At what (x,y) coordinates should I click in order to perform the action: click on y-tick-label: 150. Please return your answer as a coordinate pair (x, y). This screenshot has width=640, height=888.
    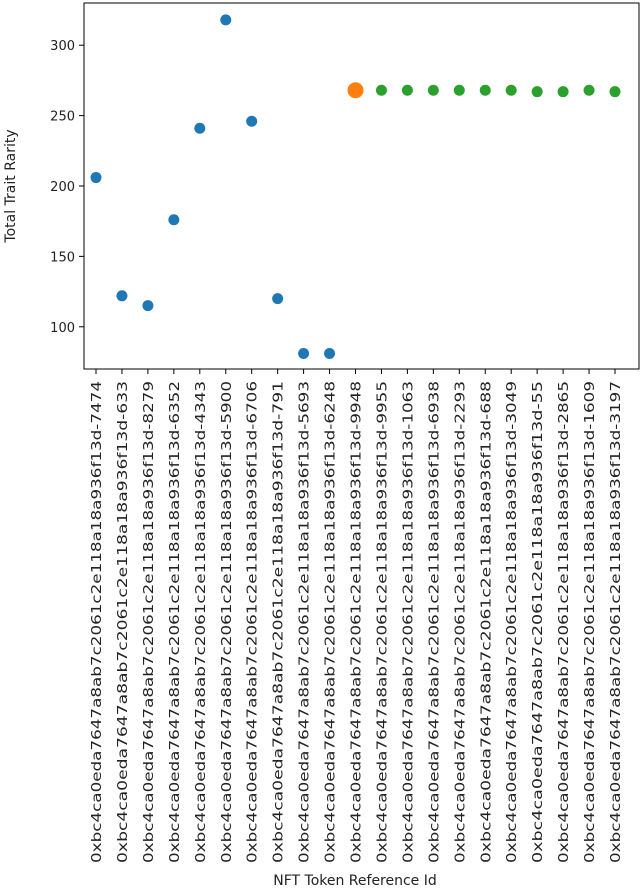
    Looking at the image, I should click on (62, 257).